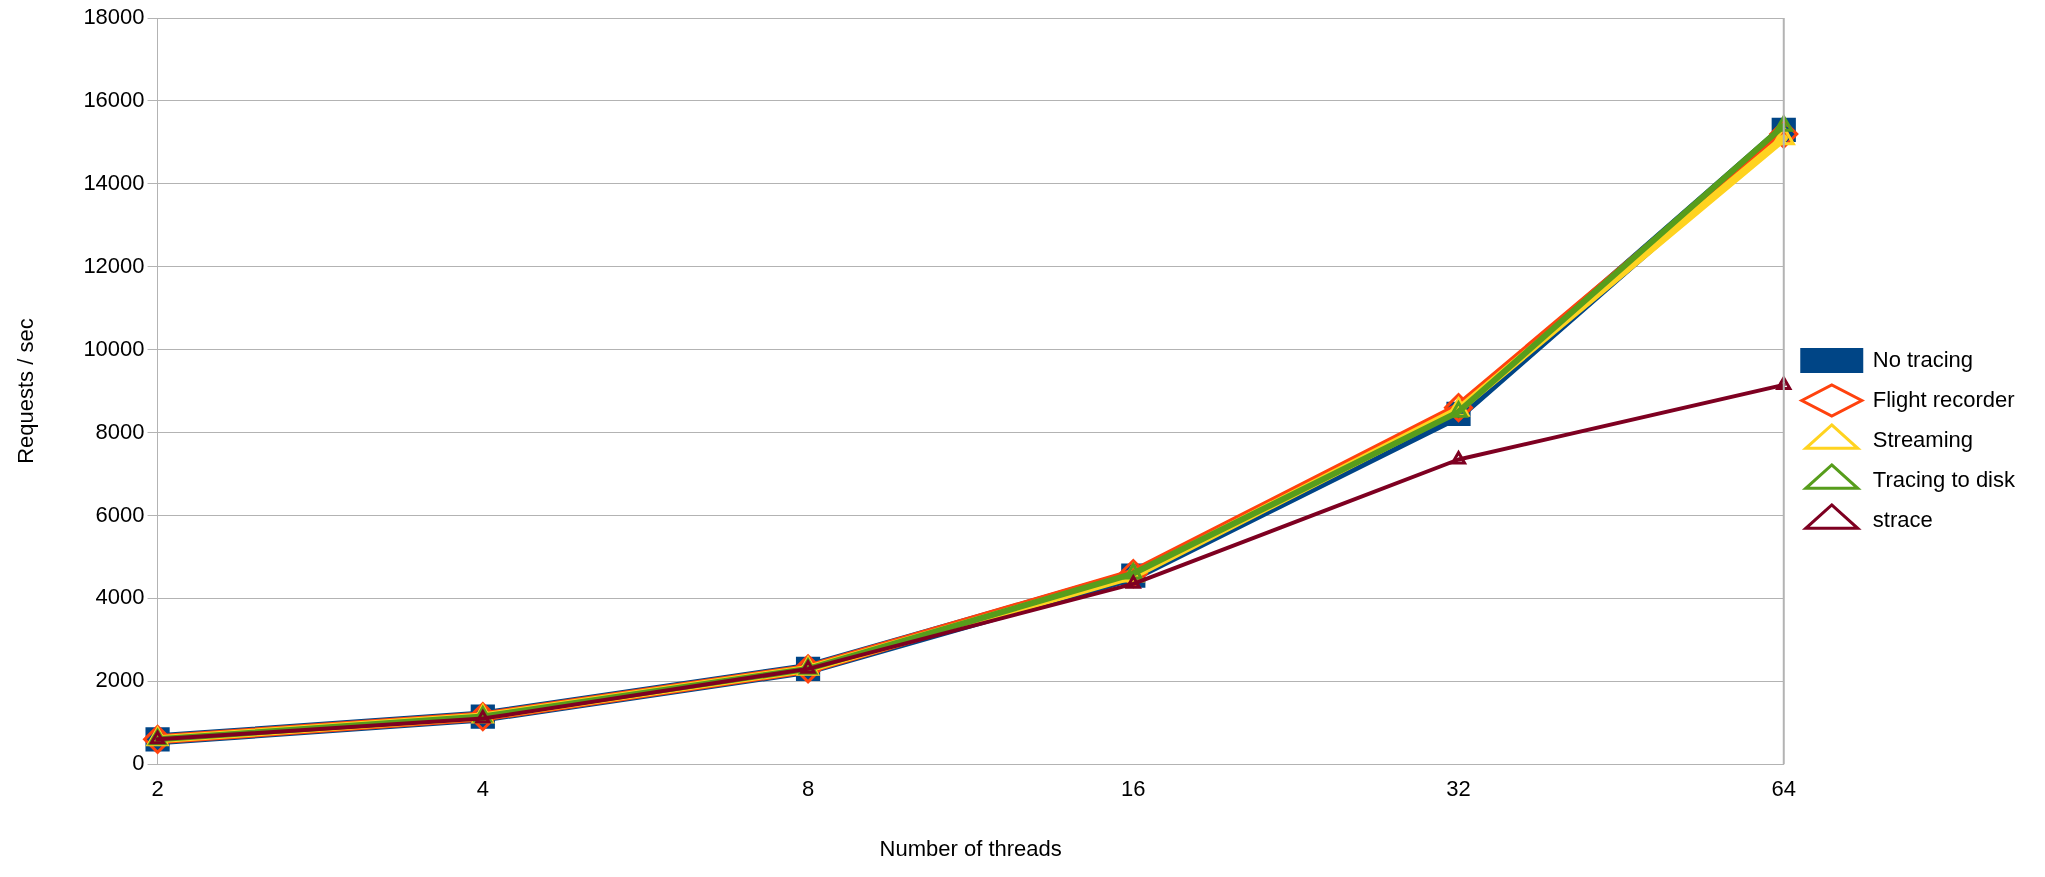 This screenshot has width=2045, height=877. What do you see at coordinates (808, 789) in the screenshot?
I see `x-tick-label: 8` at bounding box center [808, 789].